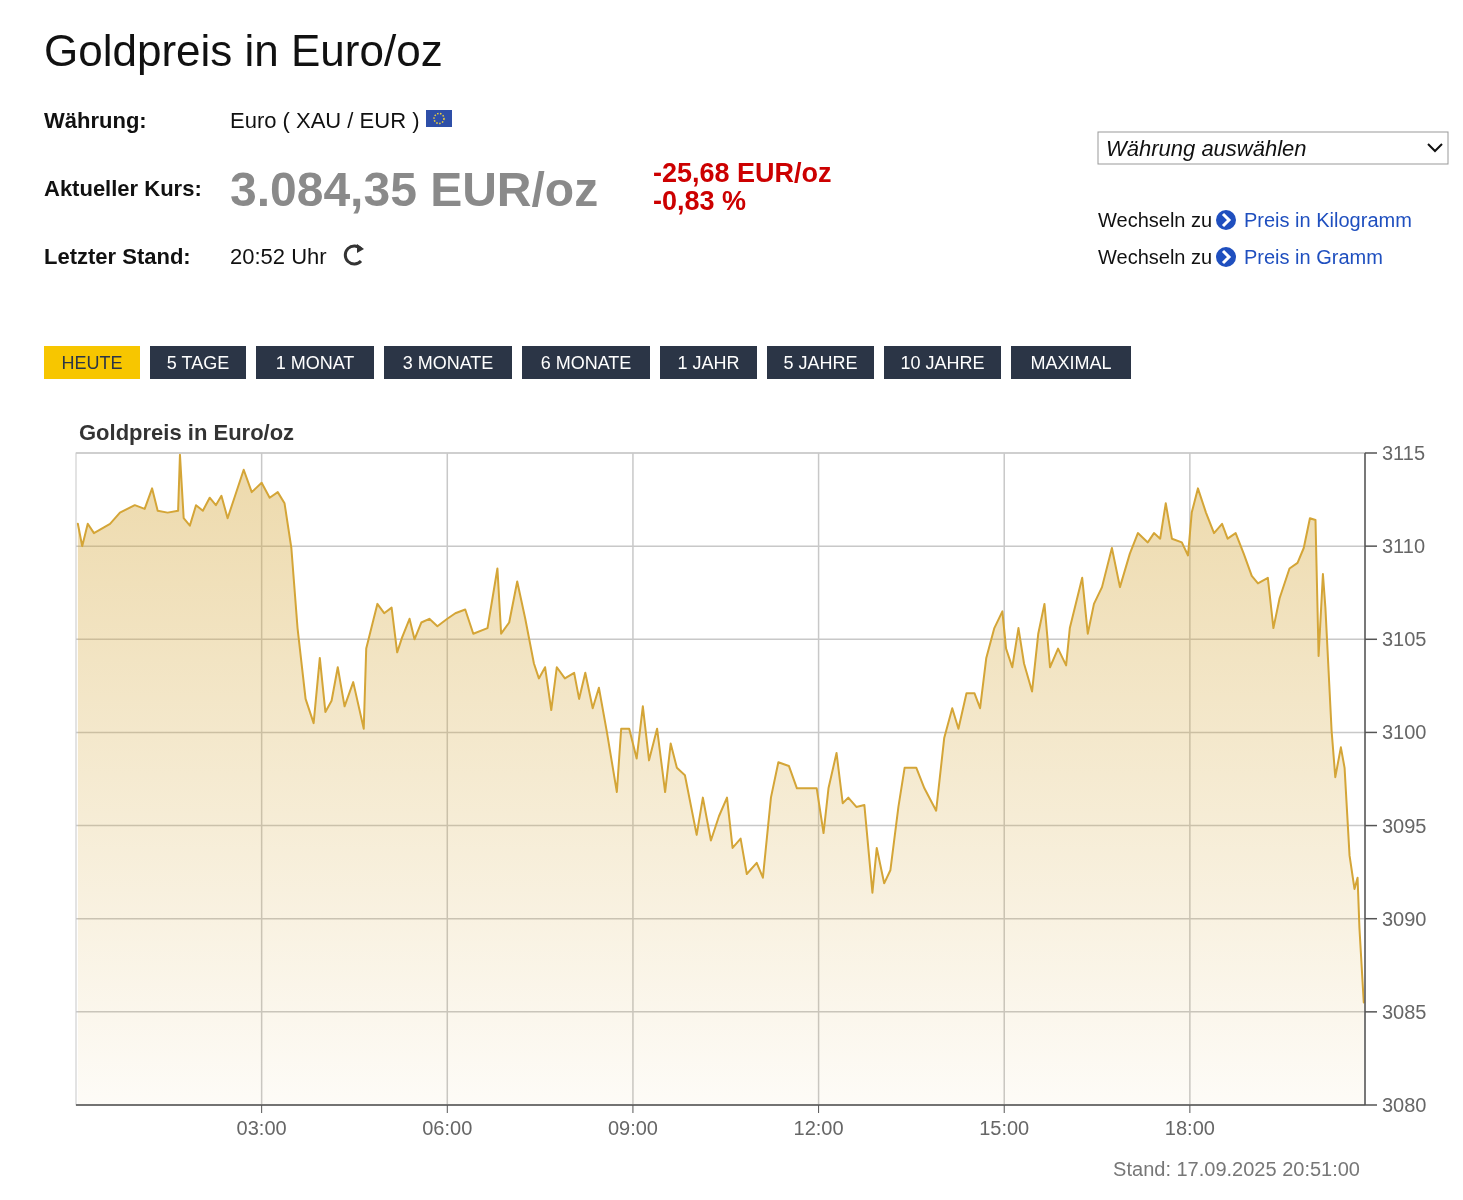 This screenshot has height=1200, width=1463. Describe the element at coordinates (261, 1128) in the screenshot. I see `x-tick-label: 03:00` at that location.